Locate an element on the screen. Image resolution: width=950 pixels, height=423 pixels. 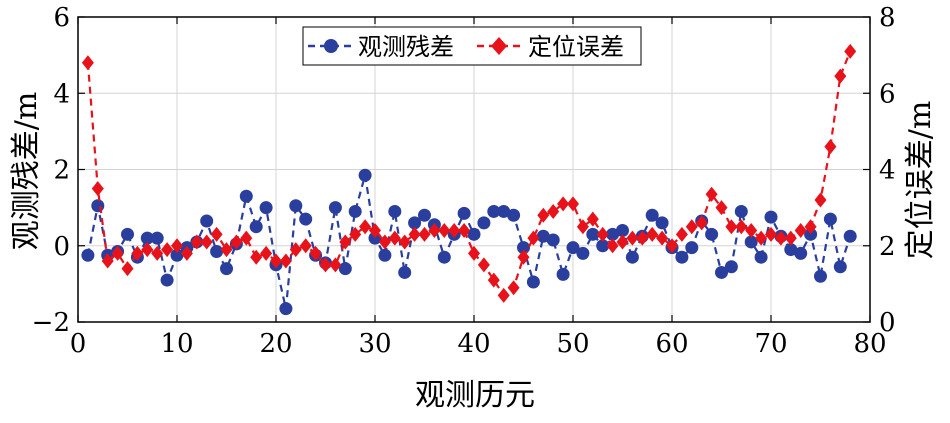
y-left-tick-label: 0 is located at coordinates (61, 247).